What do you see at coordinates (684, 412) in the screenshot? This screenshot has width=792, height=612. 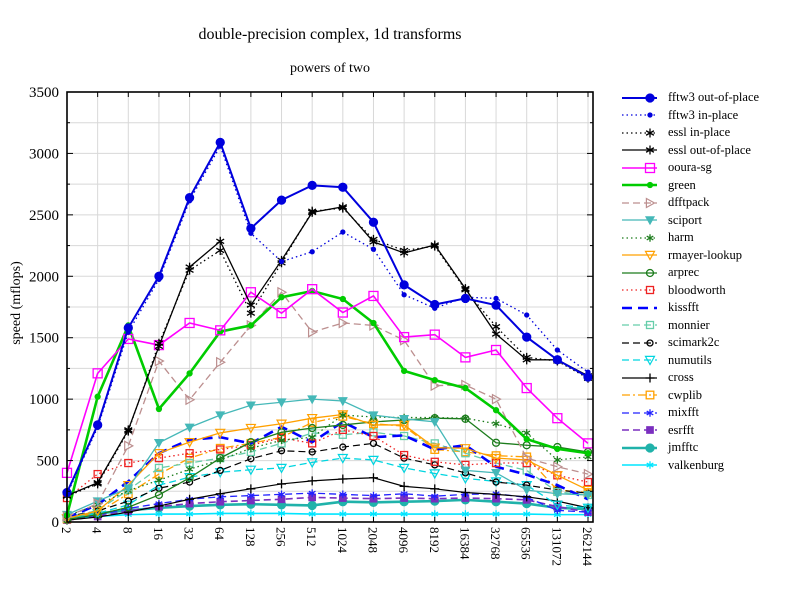 I see `legend-label-mixfft: mixfft` at bounding box center [684, 412].